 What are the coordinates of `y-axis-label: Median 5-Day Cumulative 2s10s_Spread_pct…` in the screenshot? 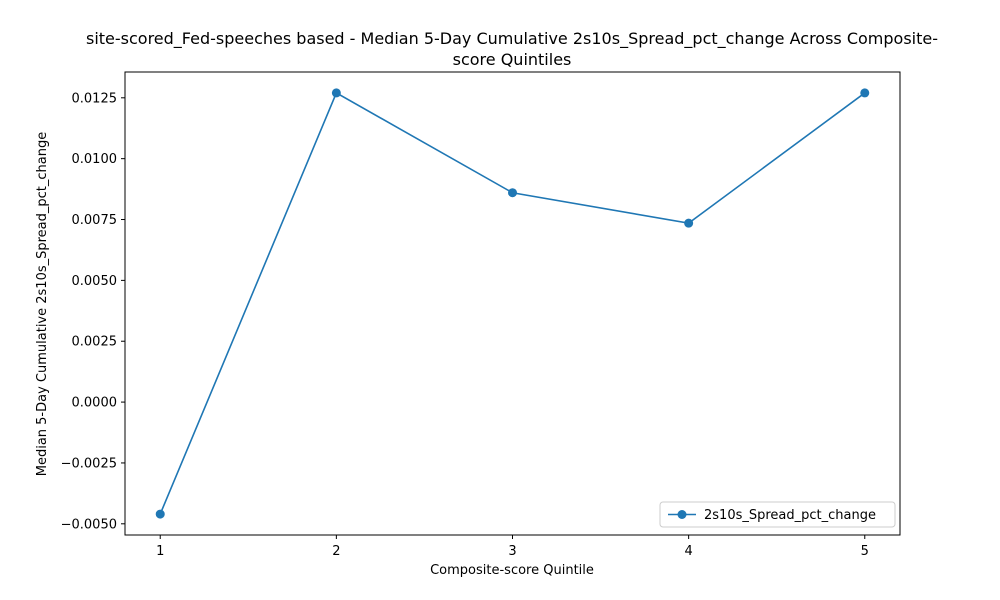 It's located at (42, 304).